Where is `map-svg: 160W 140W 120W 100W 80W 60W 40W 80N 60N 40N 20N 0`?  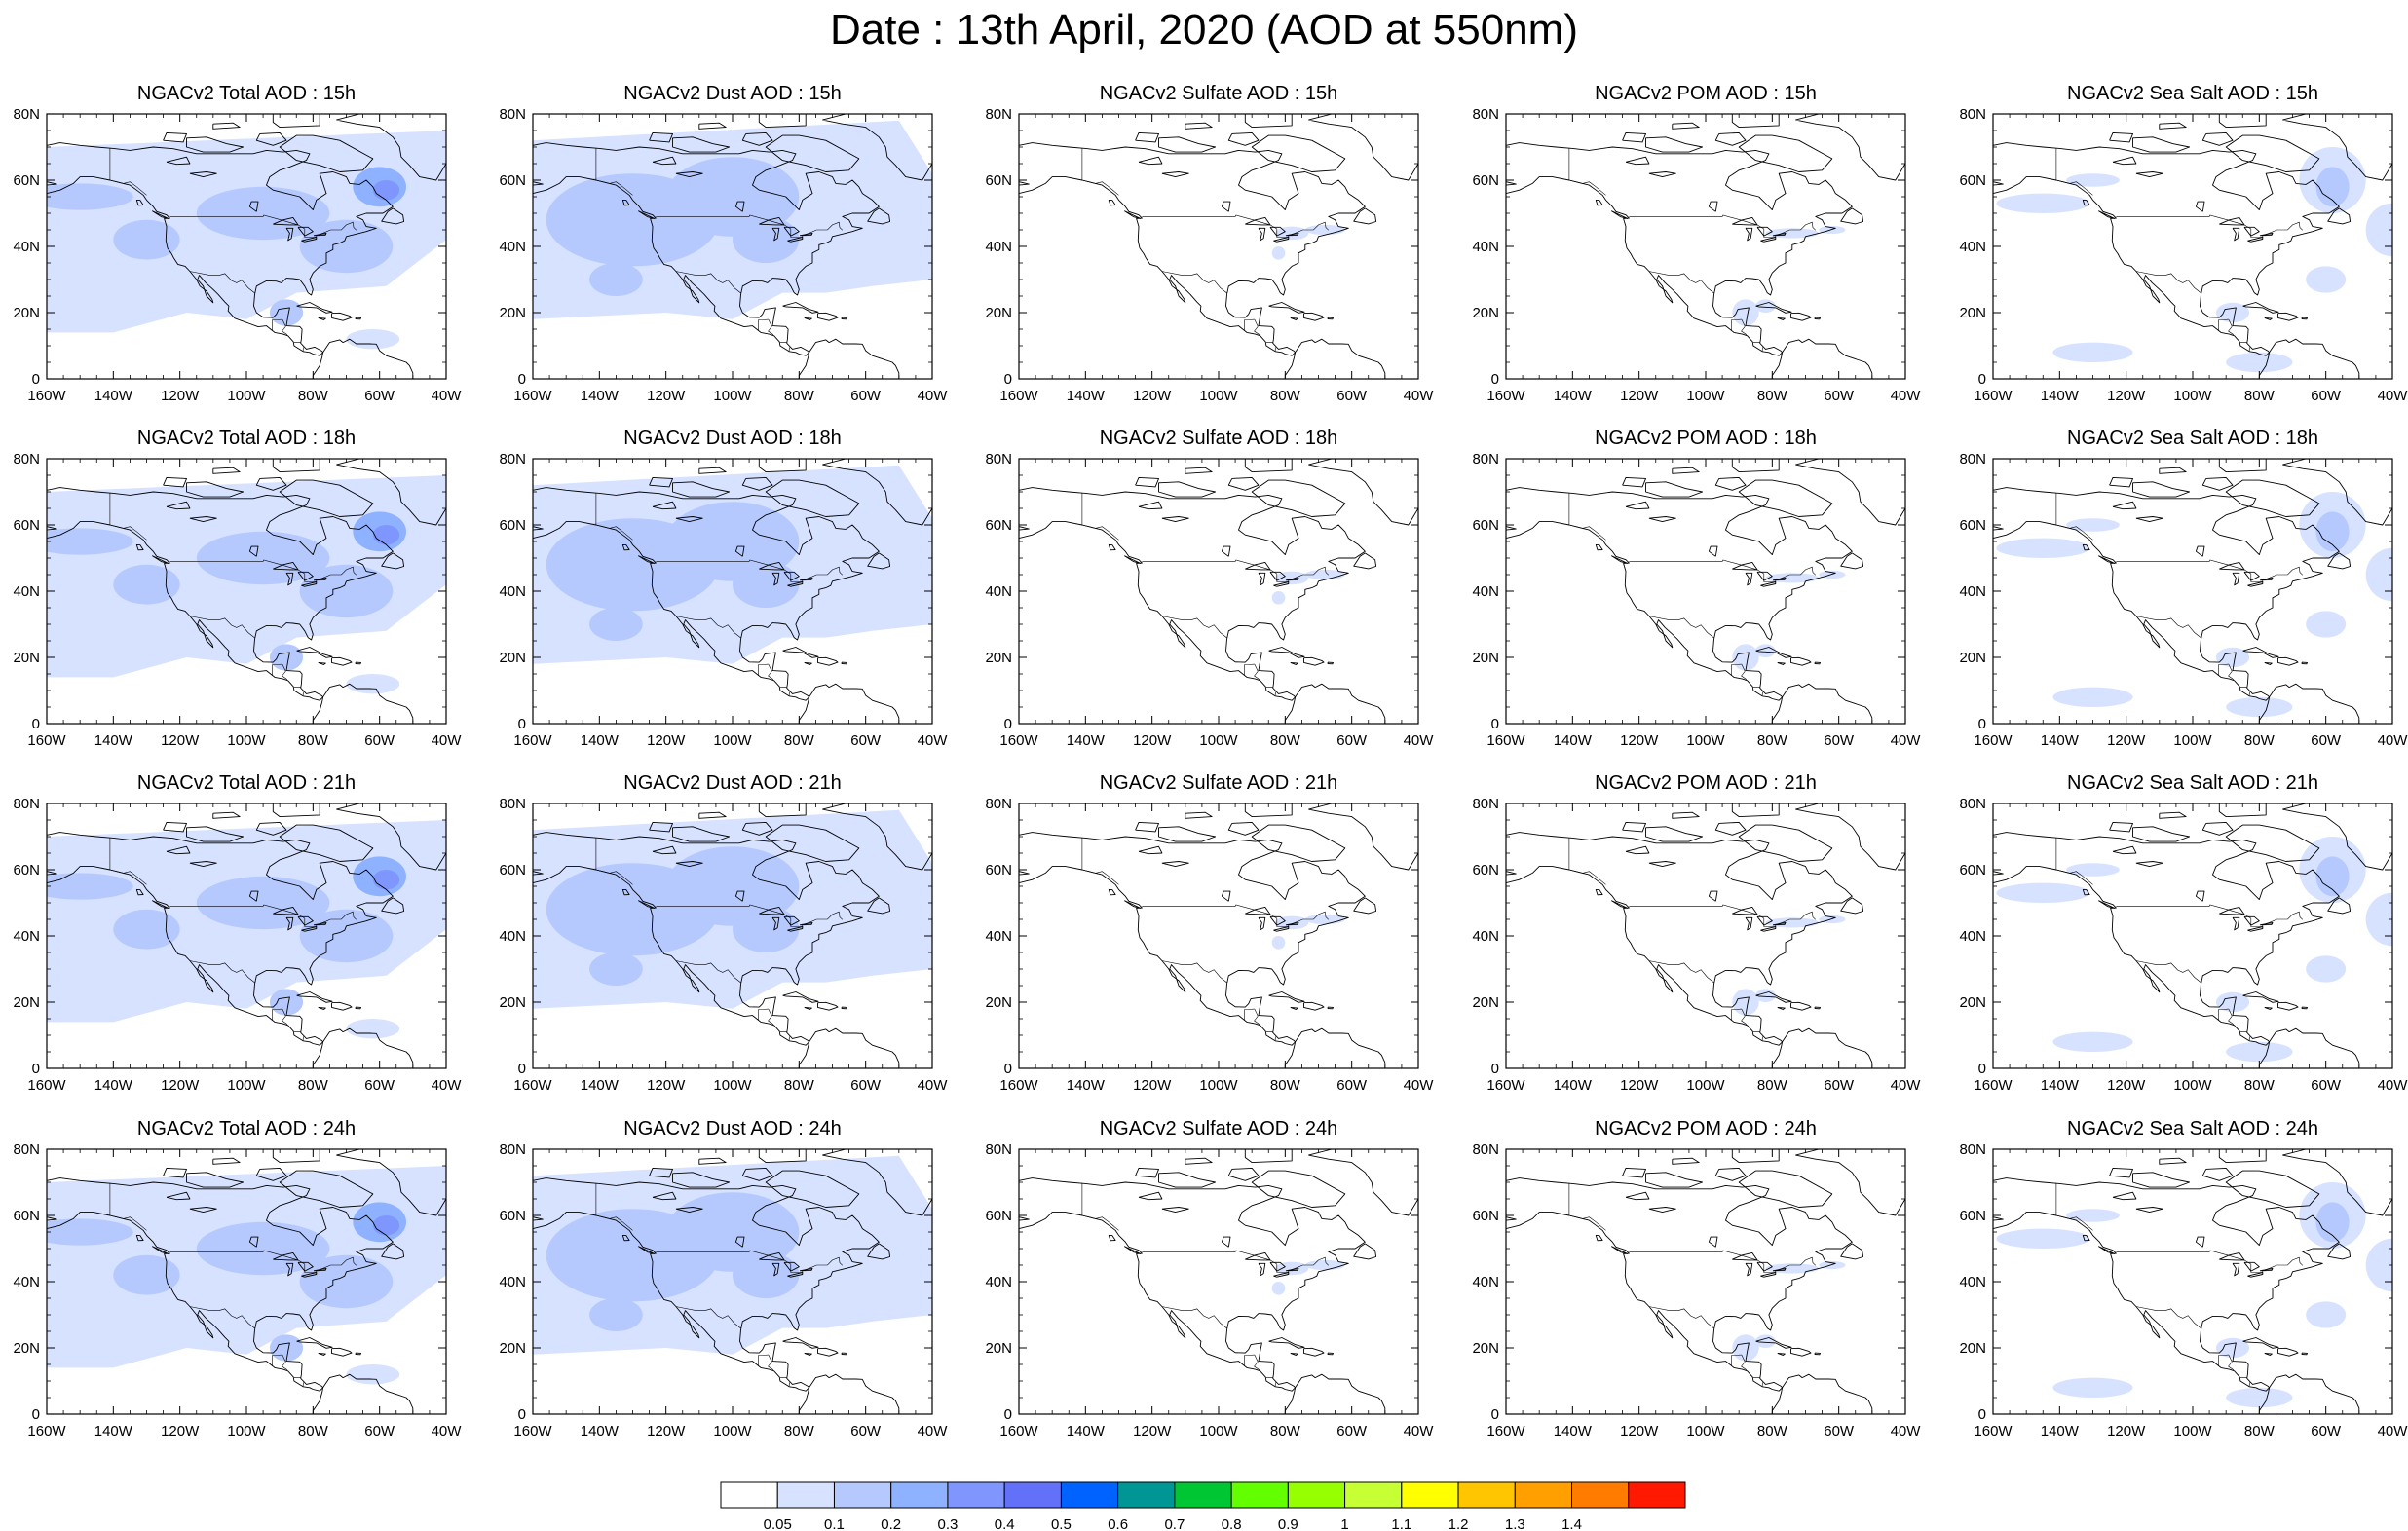 map-svg: 160W 140W 120W 100W 80W 60W 40W 80N 60N 40N 20N 0 is located at coordinates (1696, 255).